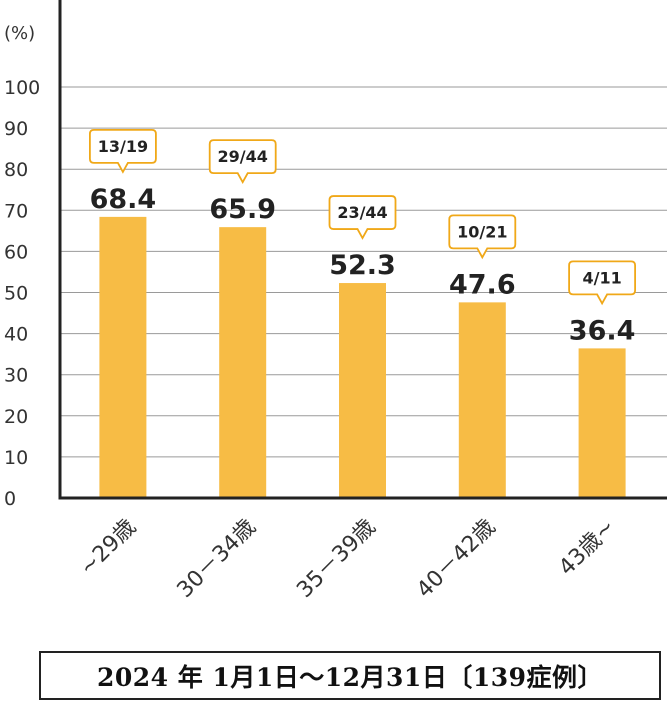  I want to click on ratio-label: 4/11, so click(601, 277).